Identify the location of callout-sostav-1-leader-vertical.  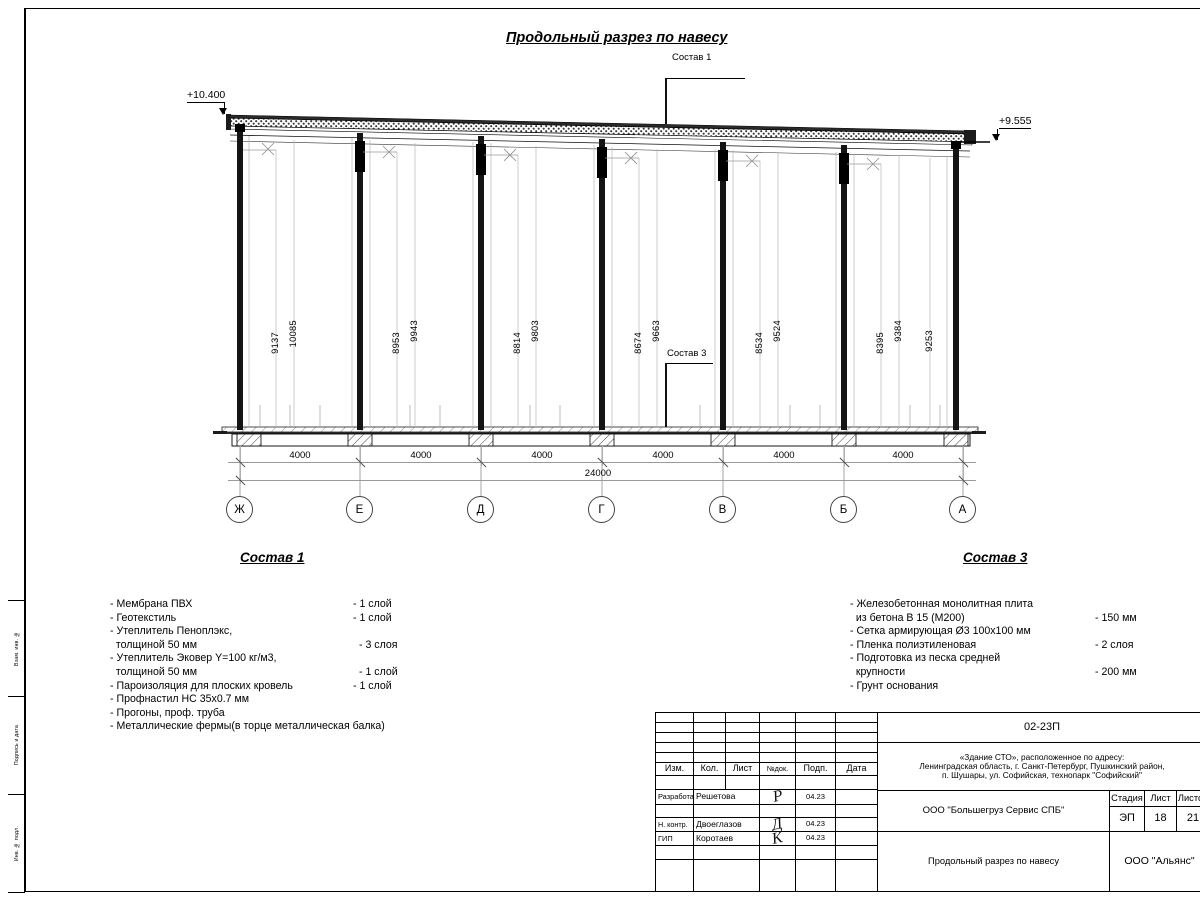
(666, 101).